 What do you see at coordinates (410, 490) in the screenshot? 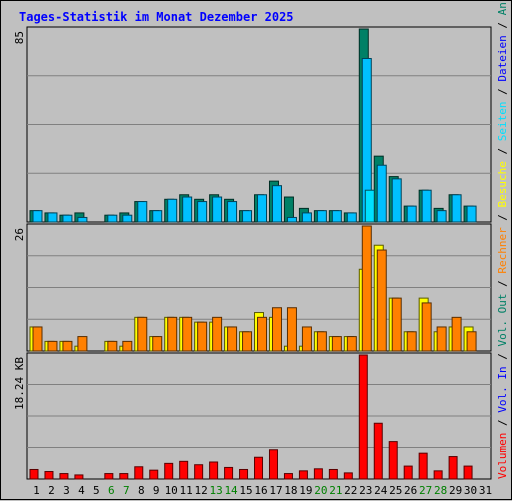
I see `day-label-26: 26` at bounding box center [410, 490].